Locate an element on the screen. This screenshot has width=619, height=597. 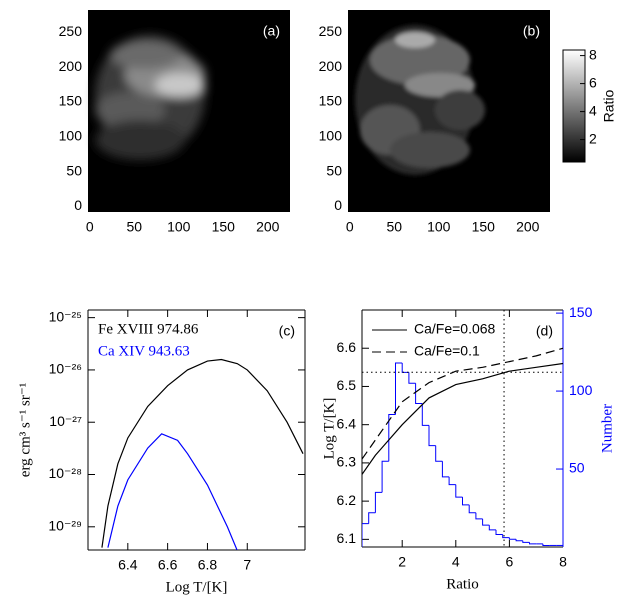
x-axis-label: Log T/[K] is located at coordinates (197, 587).